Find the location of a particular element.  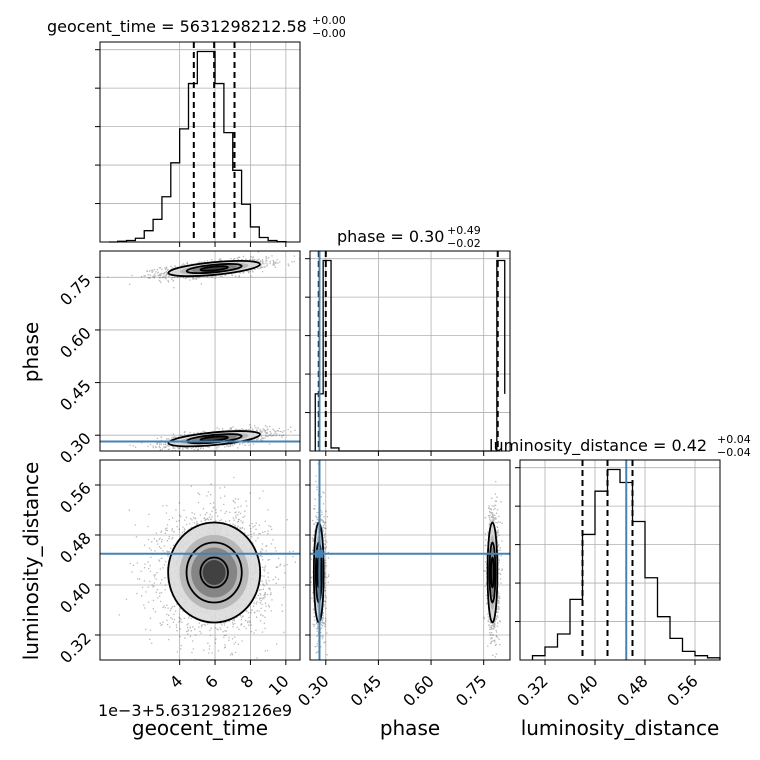

title-geocent-time: geocent_time = 5631298212.58 is located at coordinates (177, 27).